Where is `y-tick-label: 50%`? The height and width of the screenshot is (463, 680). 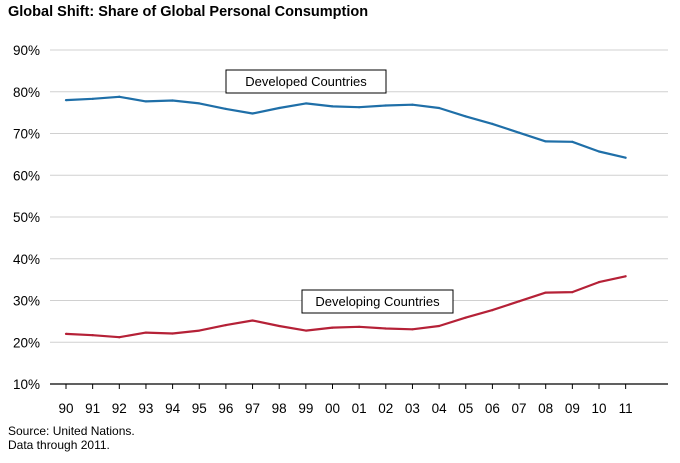 y-tick-label: 50% is located at coordinates (26, 217).